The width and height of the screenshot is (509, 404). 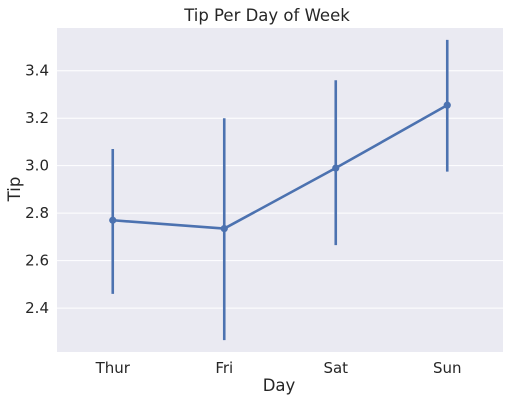 What do you see at coordinates (37, 189) in the screenshot?
I see `y-tick-labels: 2.4 2.6 2.8 3.0 3.2 3.4` at bounding box center [37, 189].